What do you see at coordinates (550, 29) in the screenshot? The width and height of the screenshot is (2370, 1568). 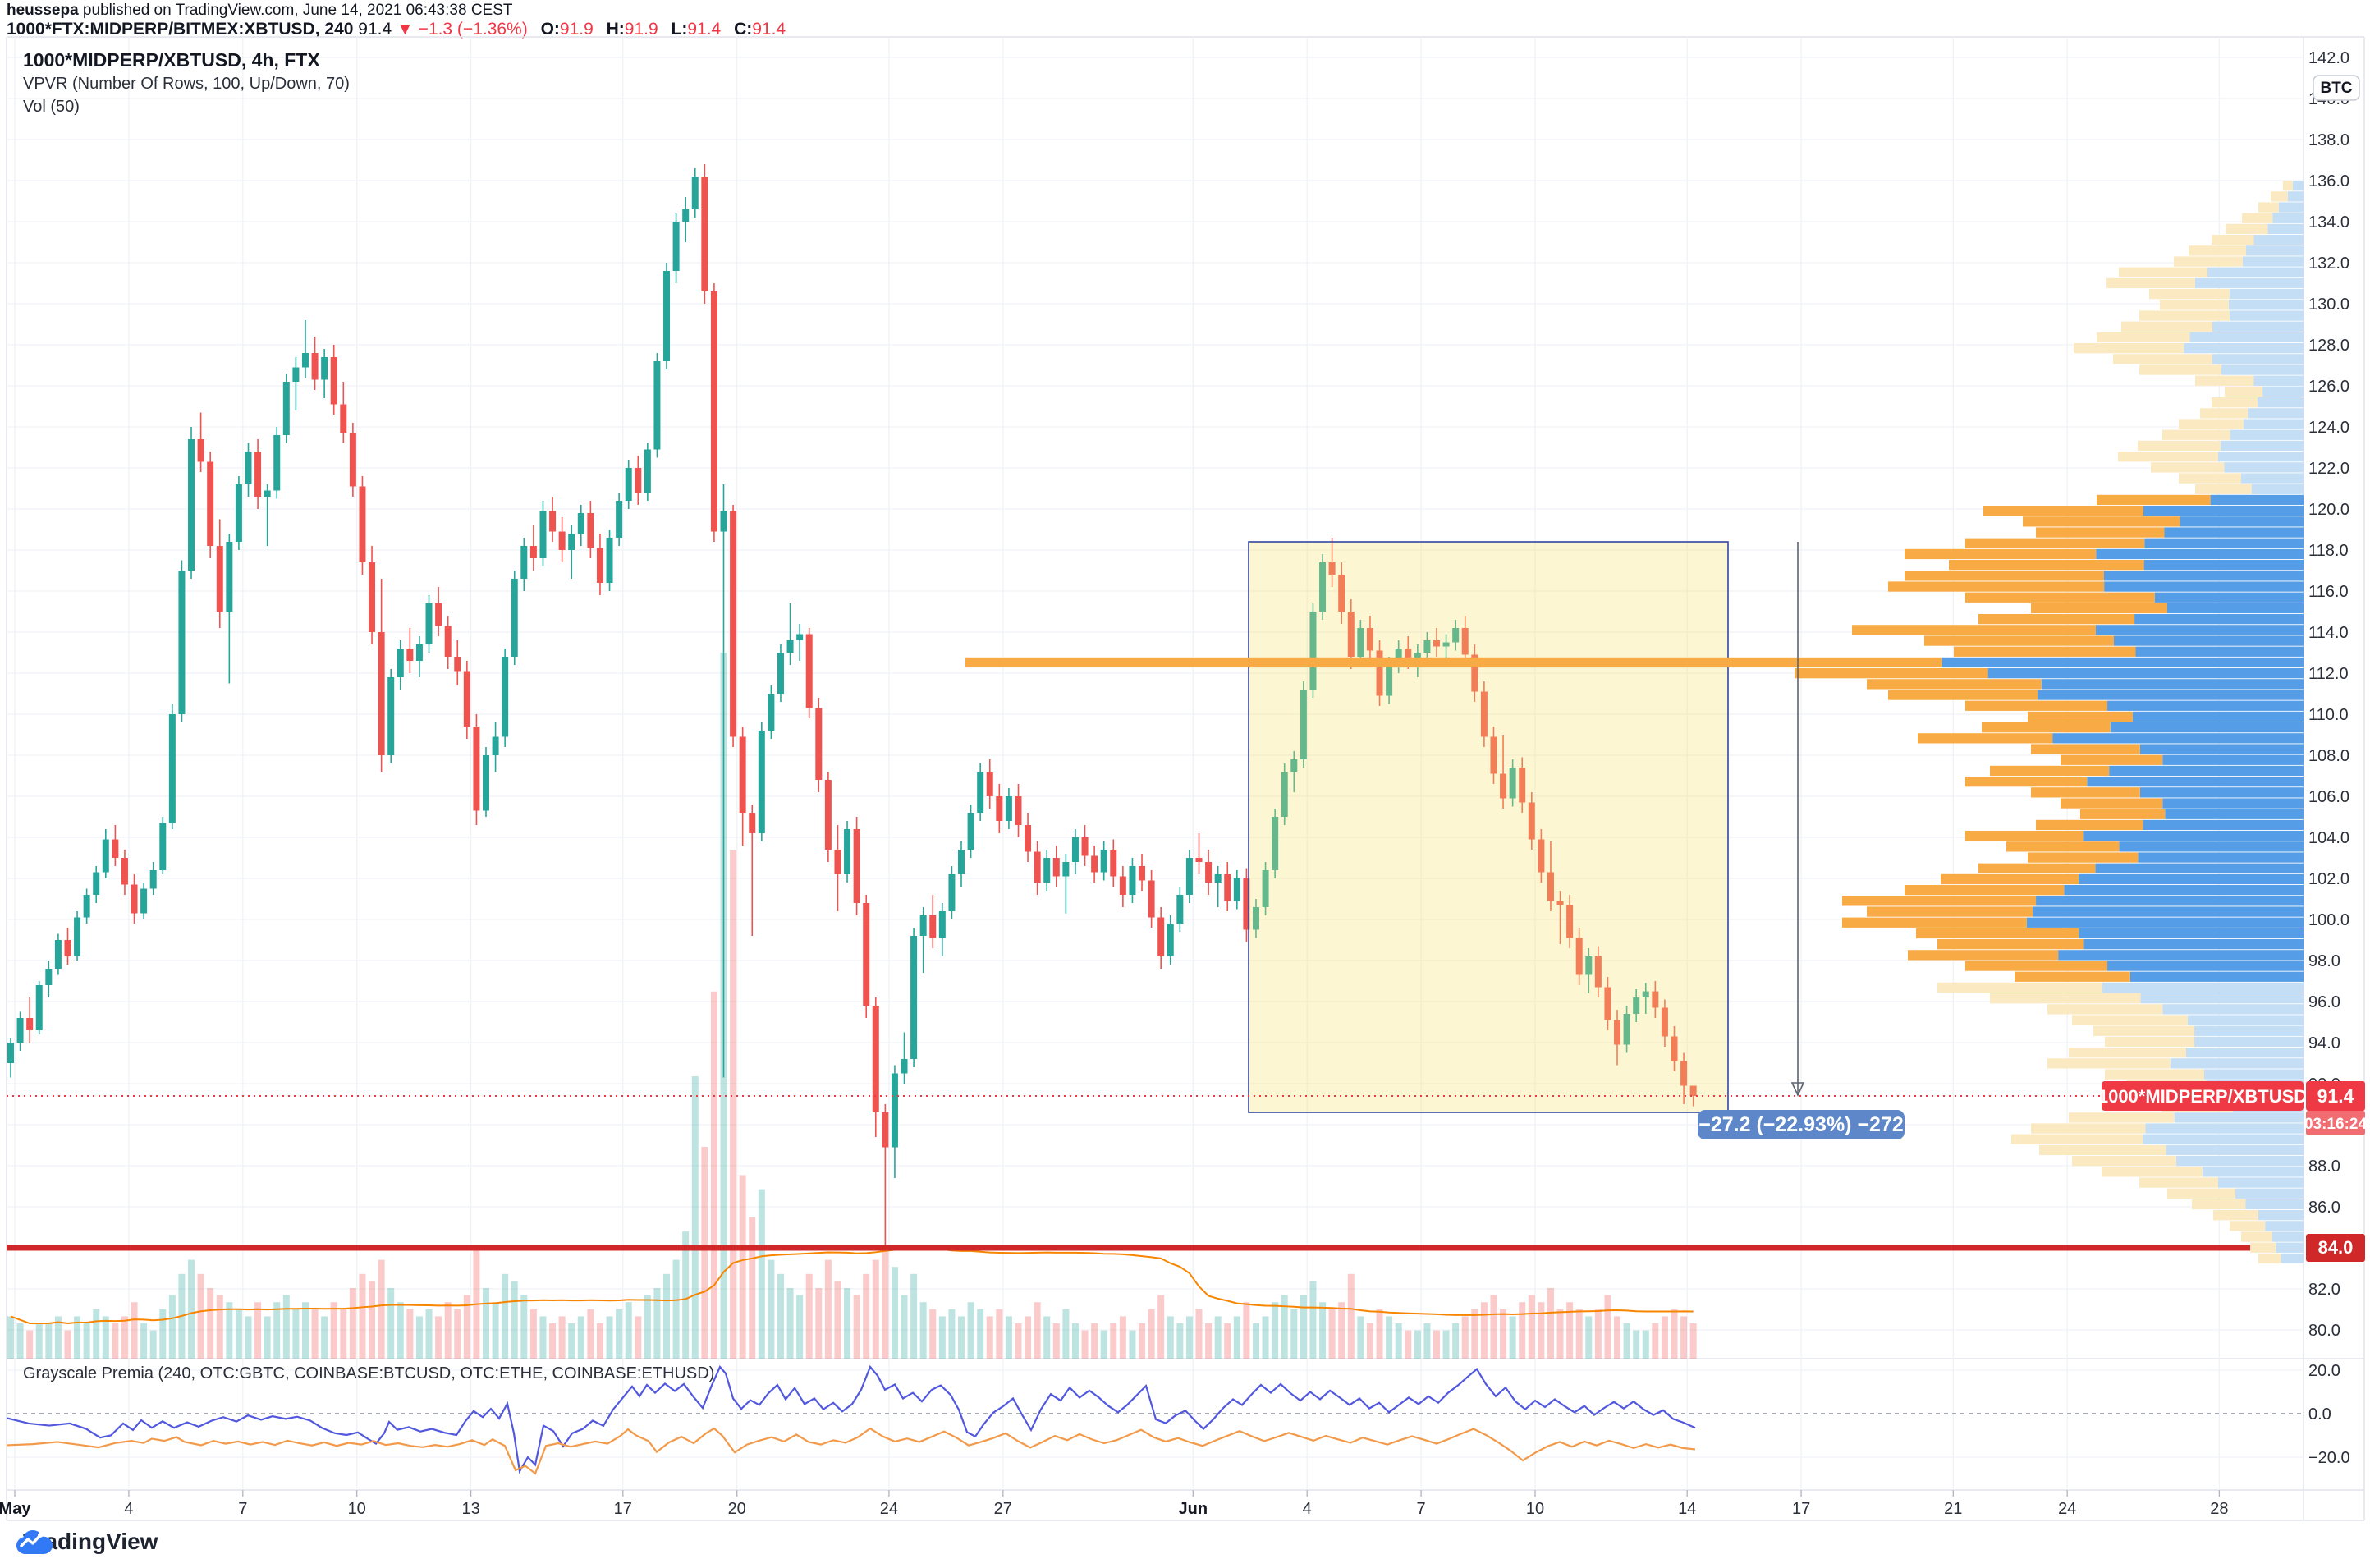 I see `open-label: O:` at bounding box center [550, 29].